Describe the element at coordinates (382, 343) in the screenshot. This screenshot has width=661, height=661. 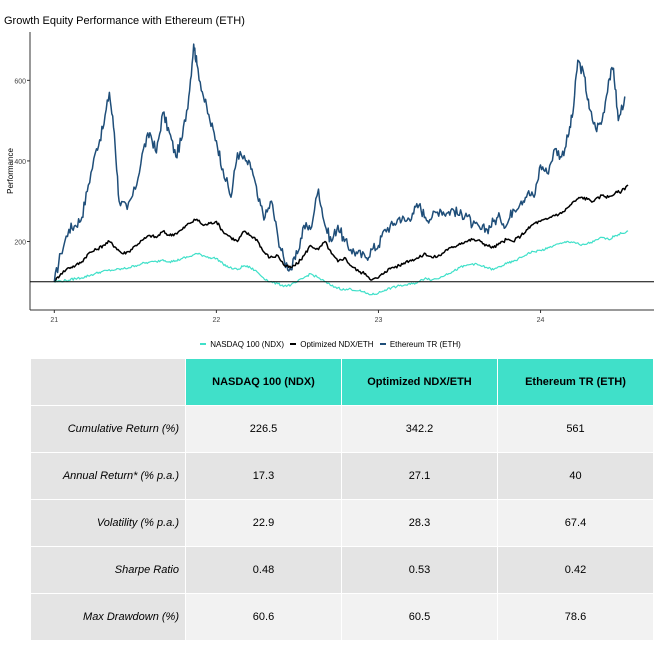
I see `legend-key-eth` at that location.